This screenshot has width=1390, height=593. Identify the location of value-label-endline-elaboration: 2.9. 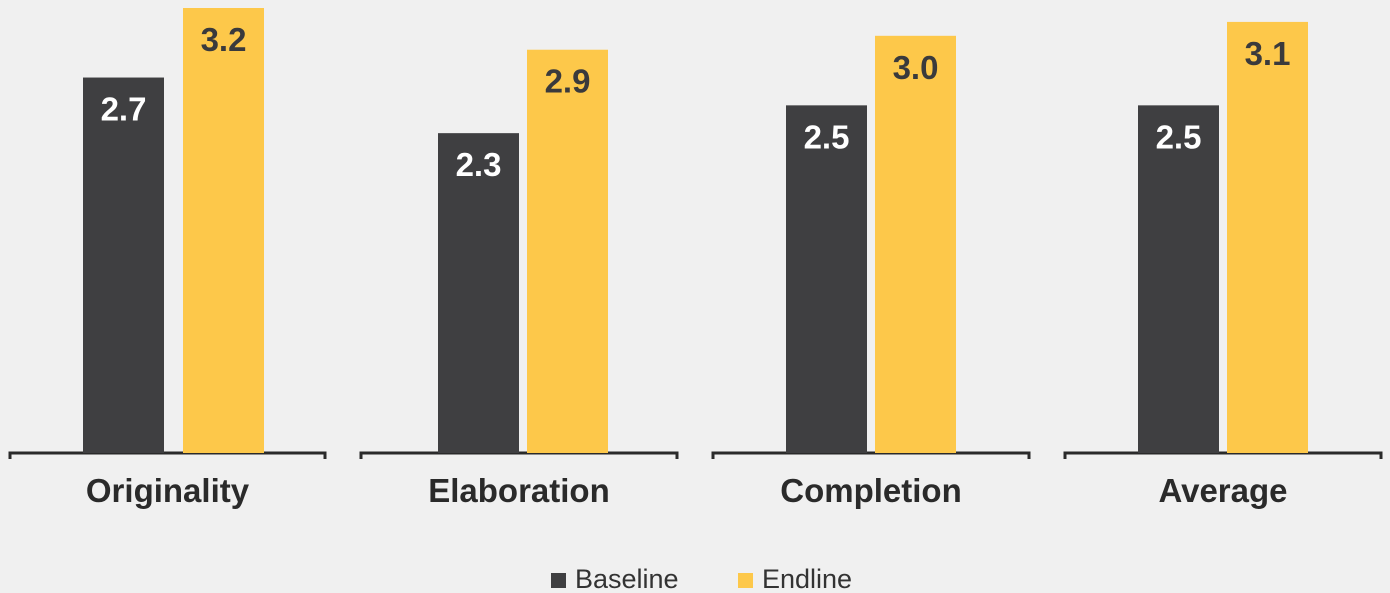
(568, 81).